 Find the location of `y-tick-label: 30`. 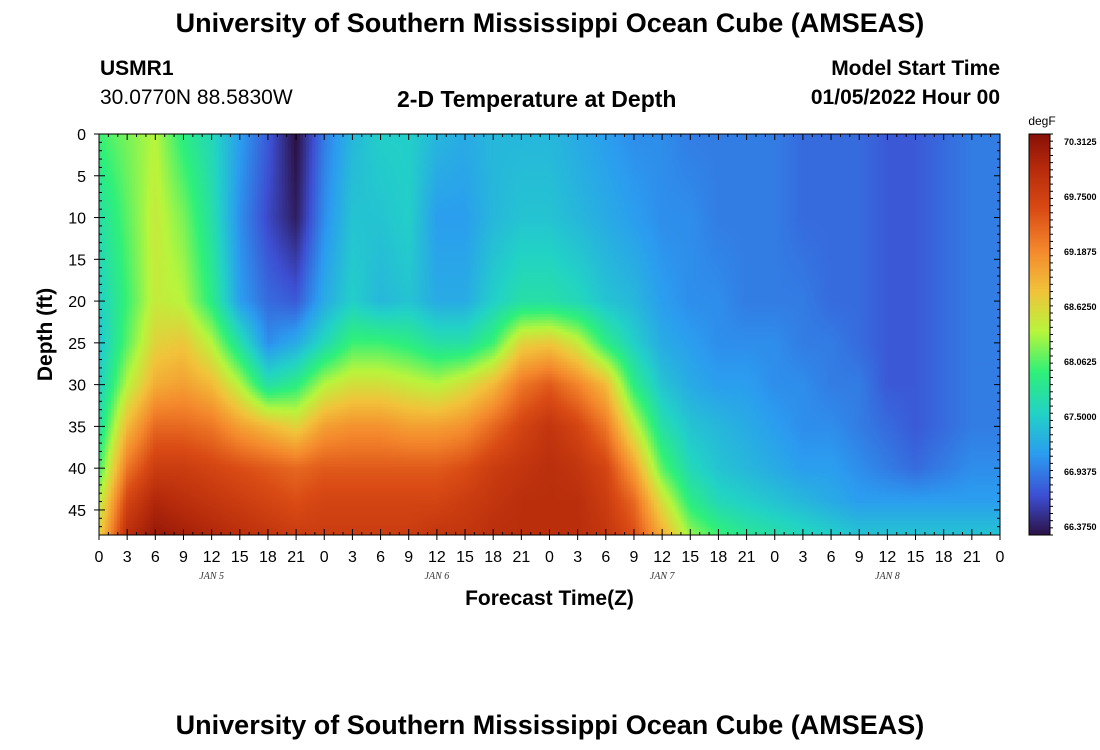

y-tick-label: 30 is located at coordinates (77, 386).